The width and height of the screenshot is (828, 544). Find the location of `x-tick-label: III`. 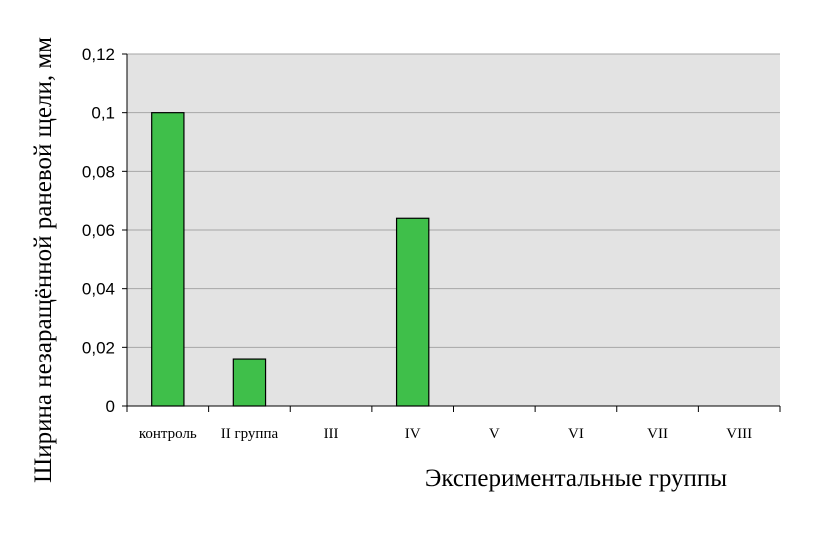

x-tick-label: III is located at coordinates (331, 434).